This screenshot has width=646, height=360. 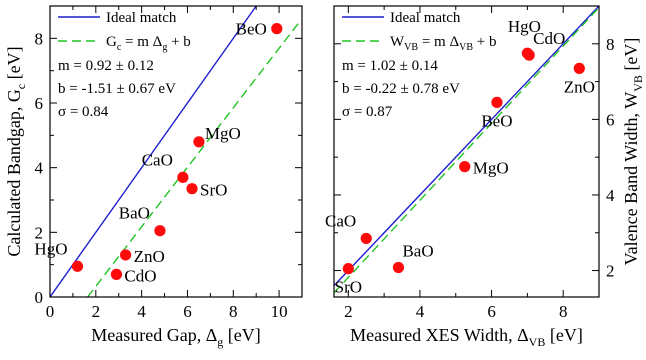 I want to click on subscript-text: c, so click(x=119, y=47).